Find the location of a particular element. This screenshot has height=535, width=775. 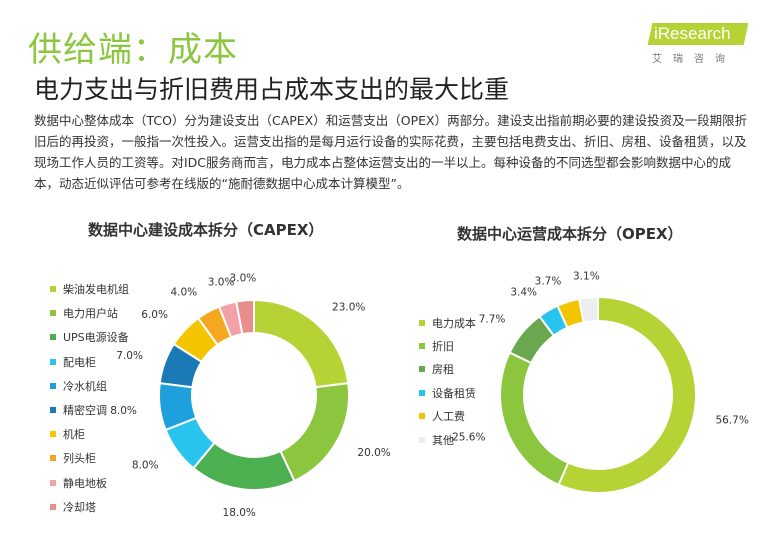

capex-legend-label-4: 冷水机组 is located at coordinates (85, 386).